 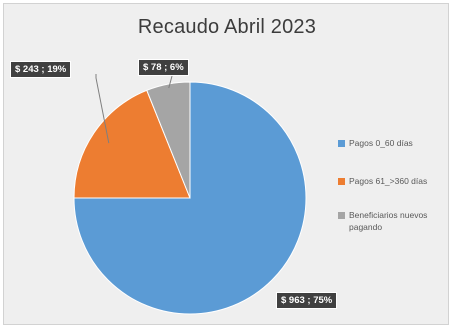 I want to click on legend-item-beneficiarios: Beneficiarios nuevos pagando, so click(x=393, y=221).